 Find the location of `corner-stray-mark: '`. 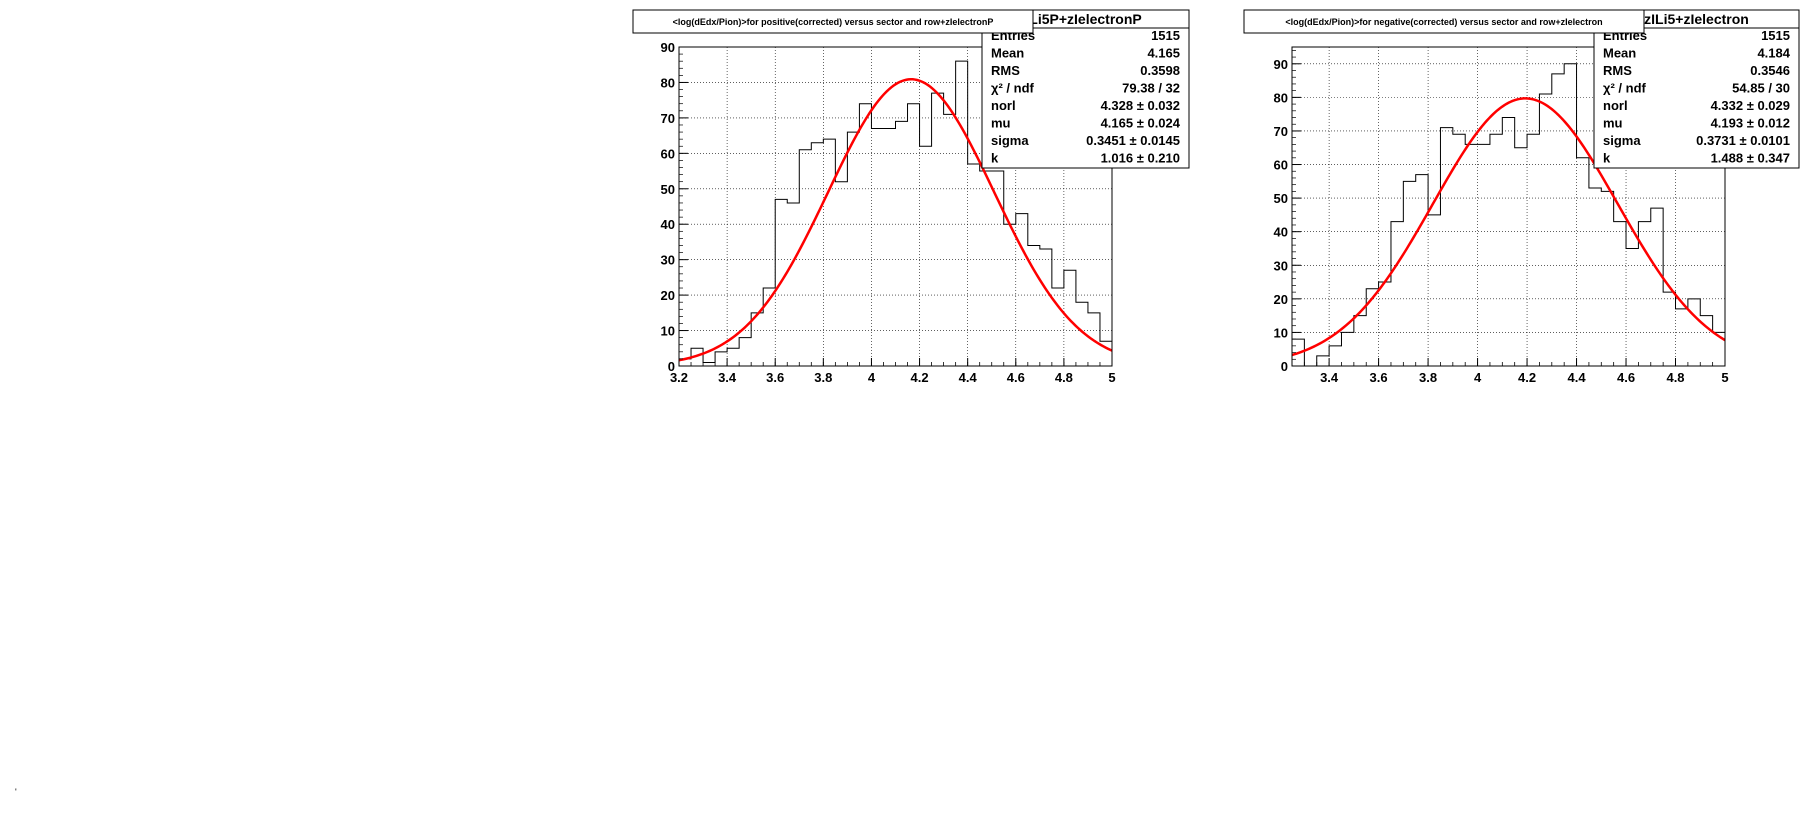

corner-stray-mark: ' is located at coordinates (16, 792).